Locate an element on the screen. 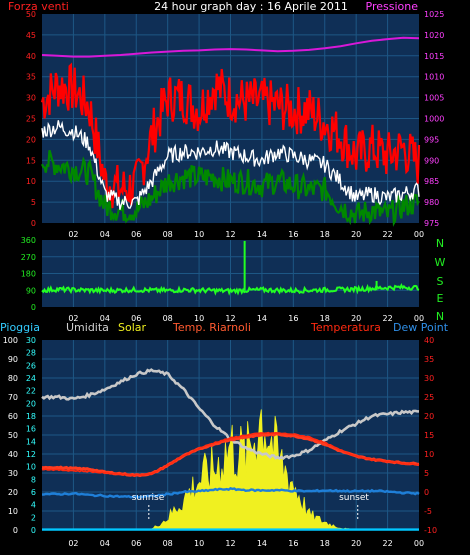 The width and height of the screenshot is (470, 555). solar-tick-label: 2 is located at coordinates (33, 517).